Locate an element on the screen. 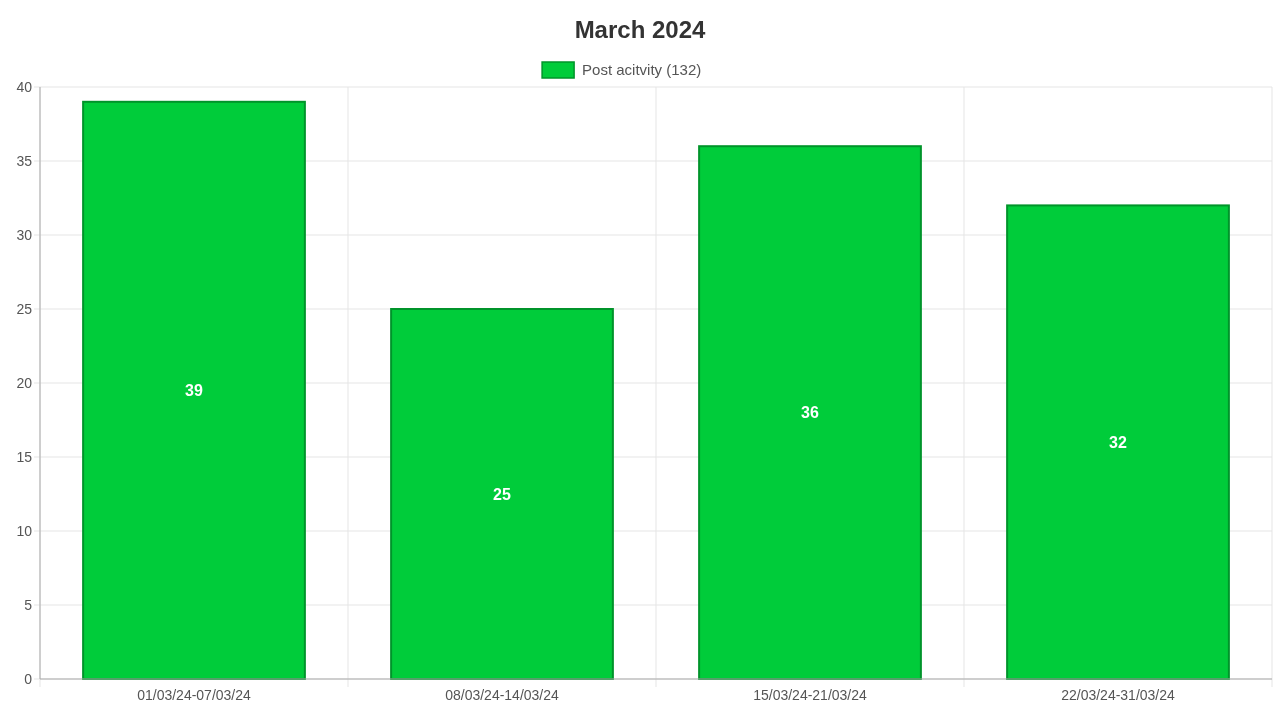 This screenshot has width=1280, height=720. y-tick-label: 5 is located at coordinates (28, 604).